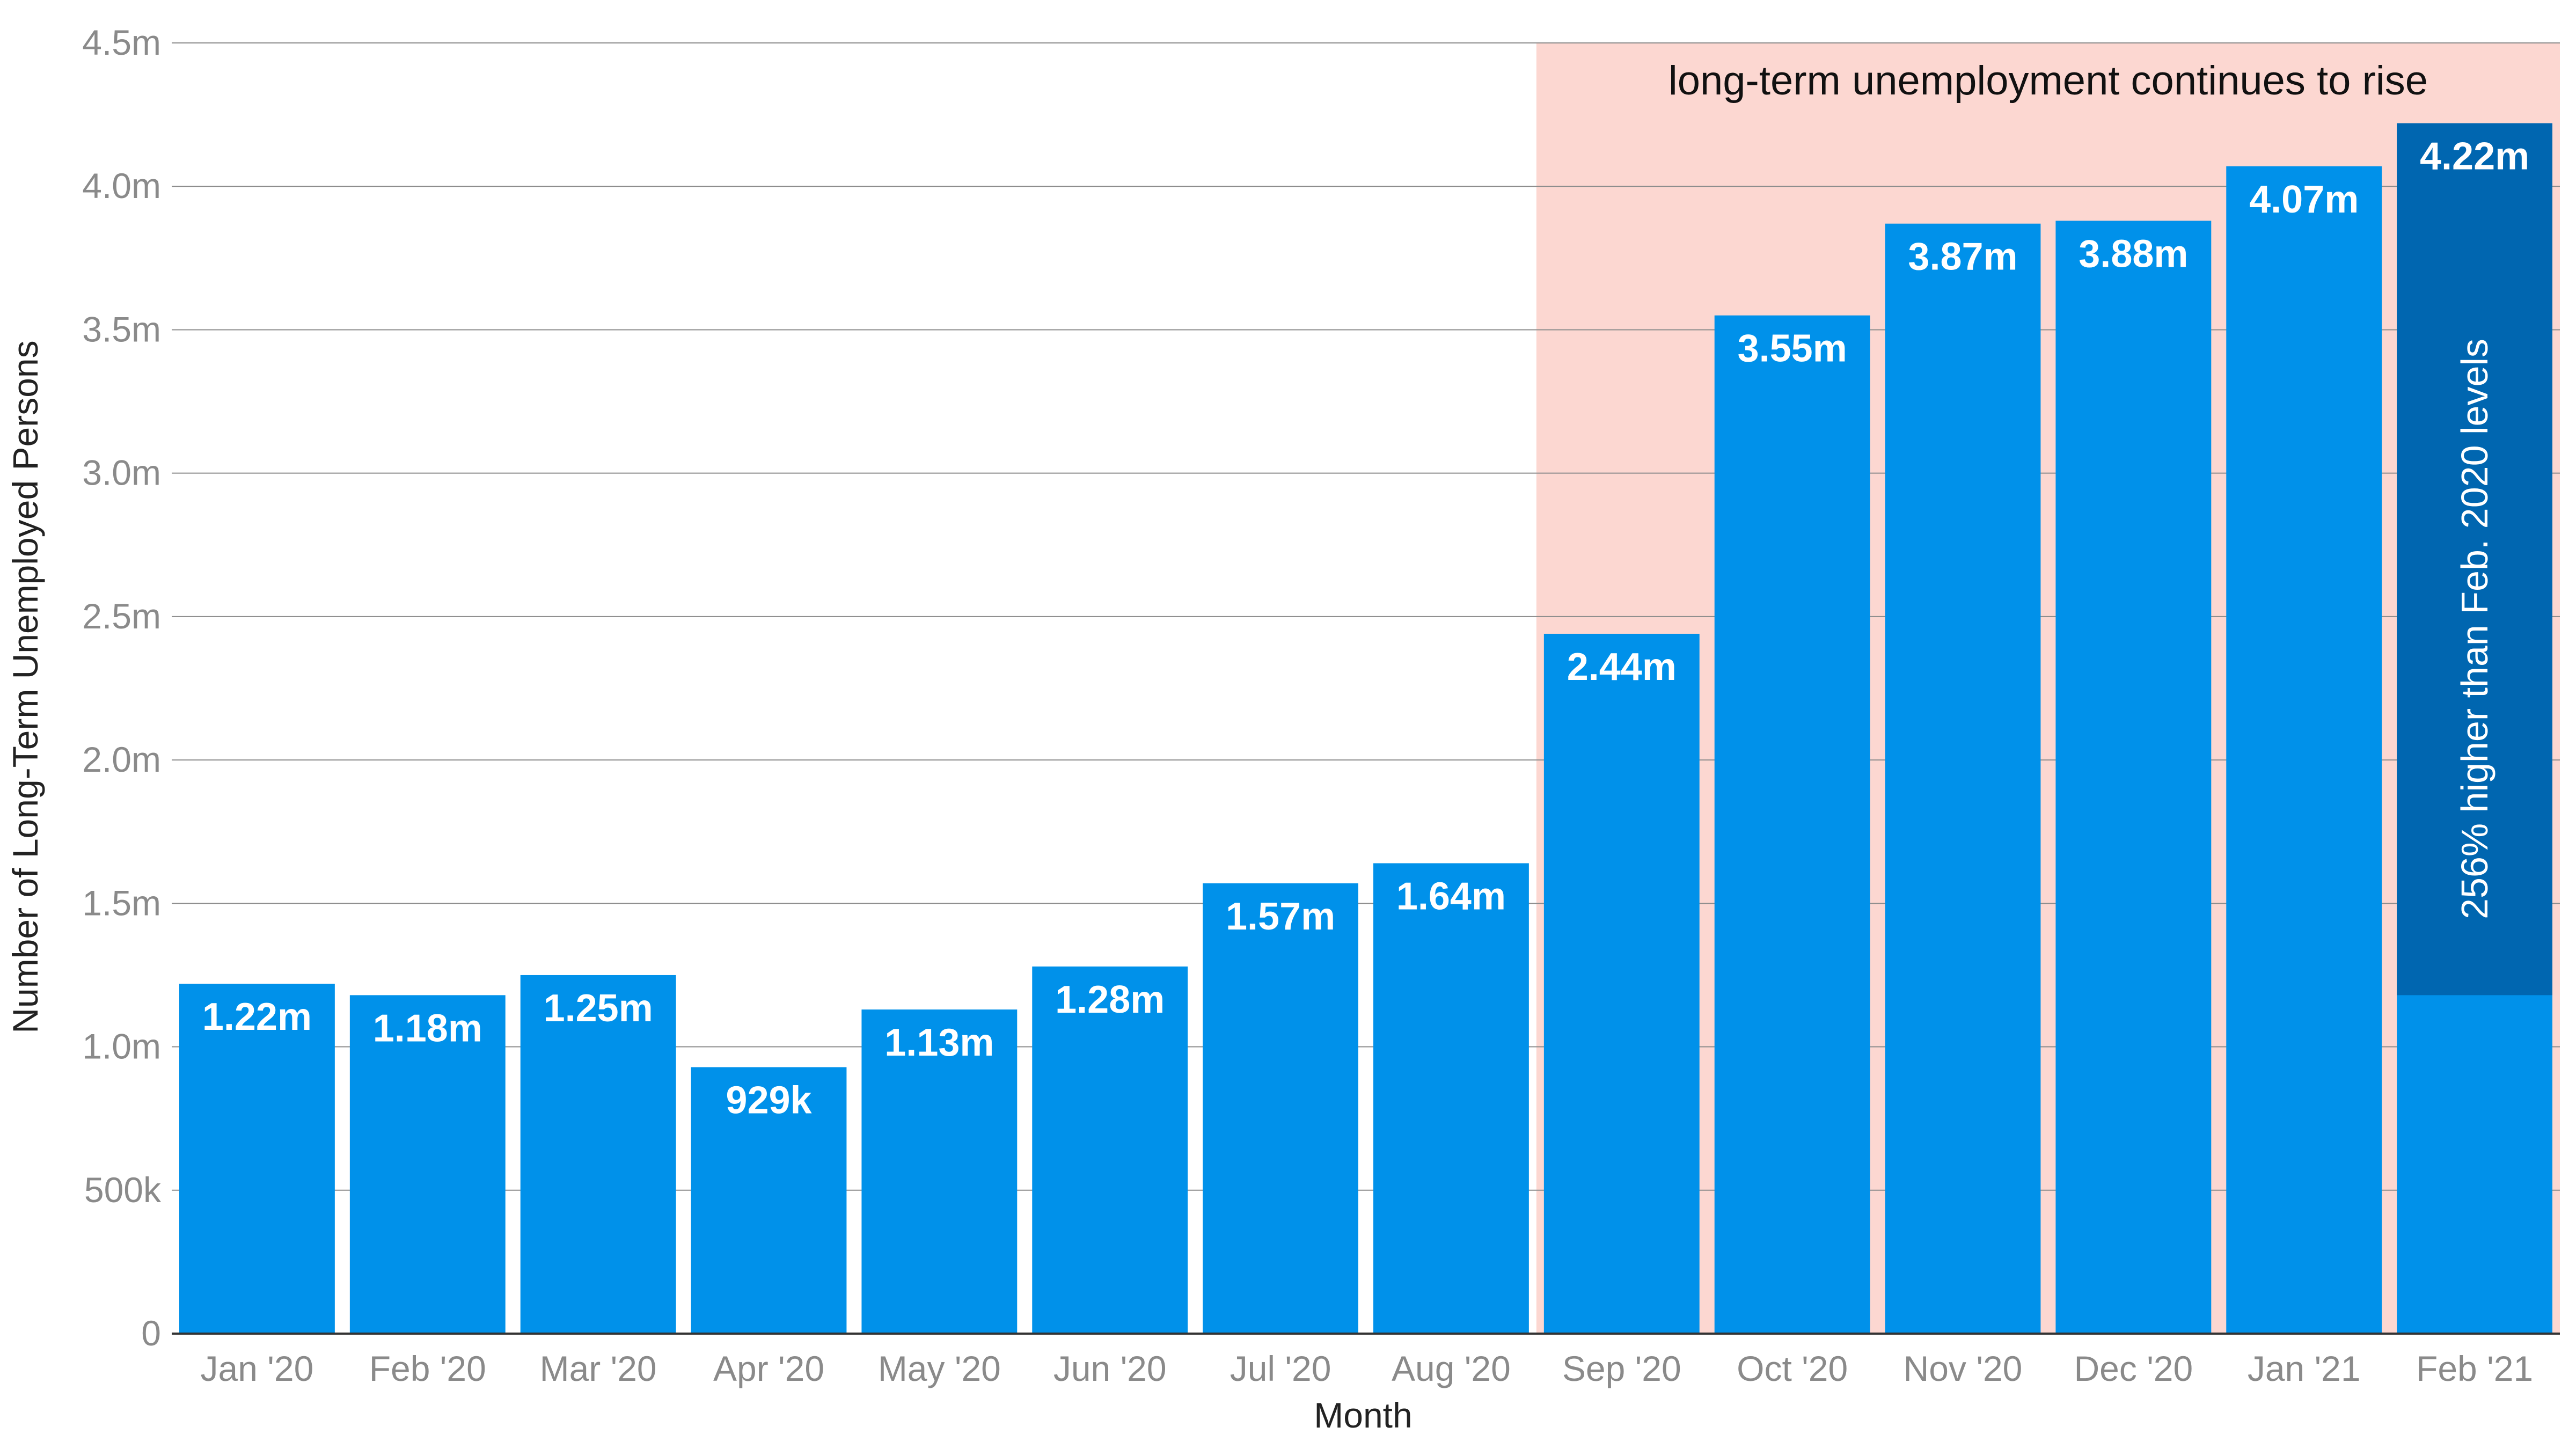 This screenshot has height=1449, width=2576. What do you see at coordinates (121, 473) in the screenshot?
I see `y-tick-label: 3.0m` at bounding box center [121, 473].